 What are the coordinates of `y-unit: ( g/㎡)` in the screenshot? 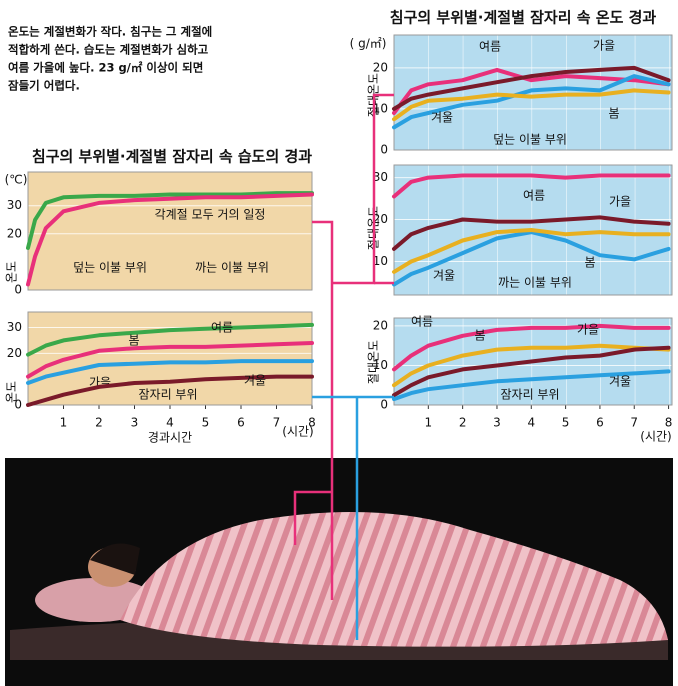 It's located at (368, 44).